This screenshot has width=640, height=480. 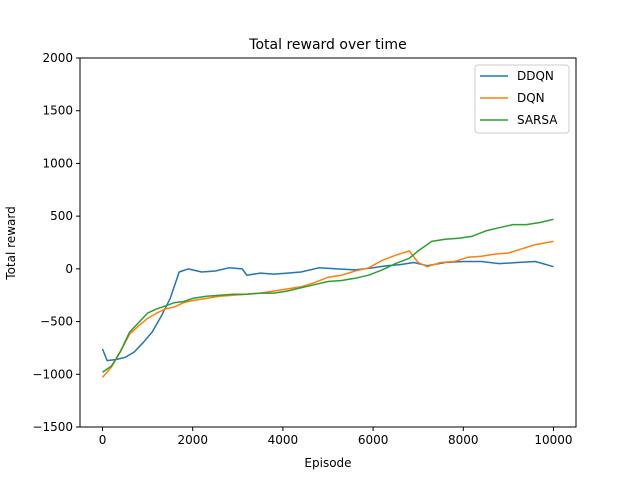 I want to click on y-tick-label: 0, so click(x=69, y=269).